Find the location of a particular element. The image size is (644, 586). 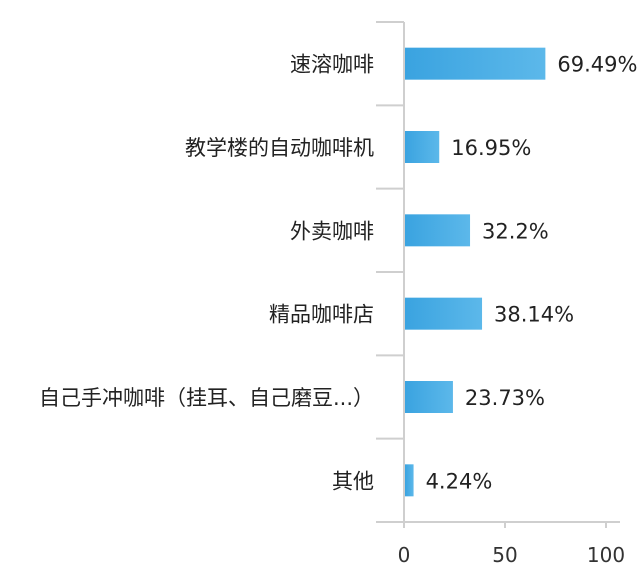

x-tick-label: 0 is located at coordinates (404, 555).